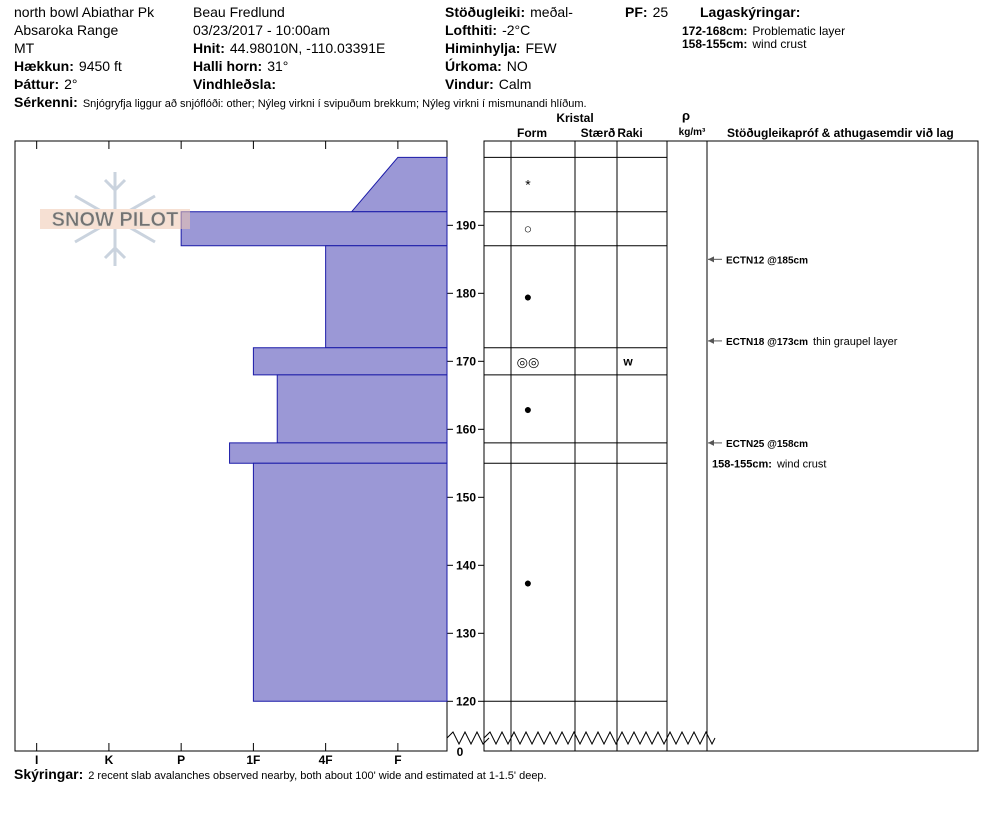 This screenshot has width=994, height=840. I want to click on sky-value: FEW, so click(541, 48).